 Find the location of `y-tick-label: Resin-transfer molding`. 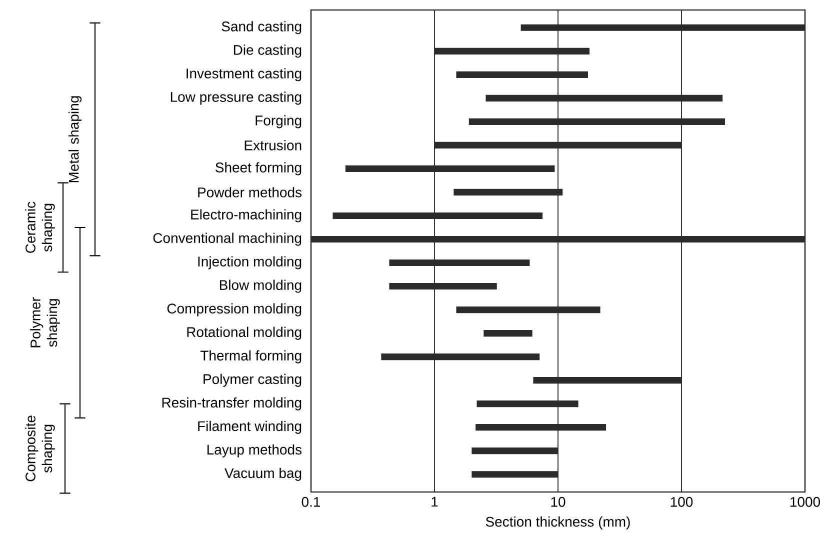

y-tick-label: Resin-transfer molding is located at coordinates (232, 403).